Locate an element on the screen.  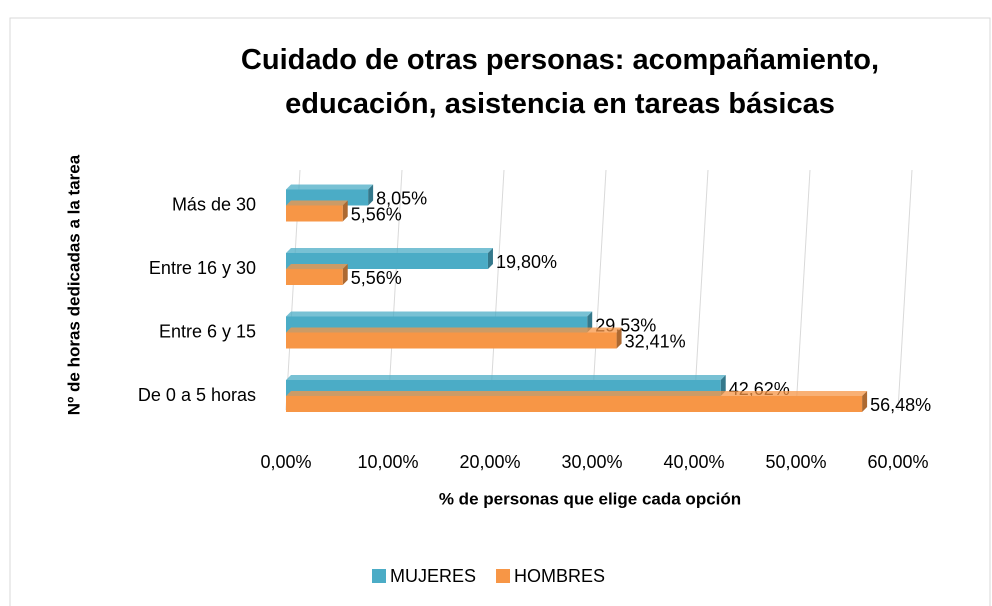
x-tick-label: 60,00% is located at coordinates (897, 462).